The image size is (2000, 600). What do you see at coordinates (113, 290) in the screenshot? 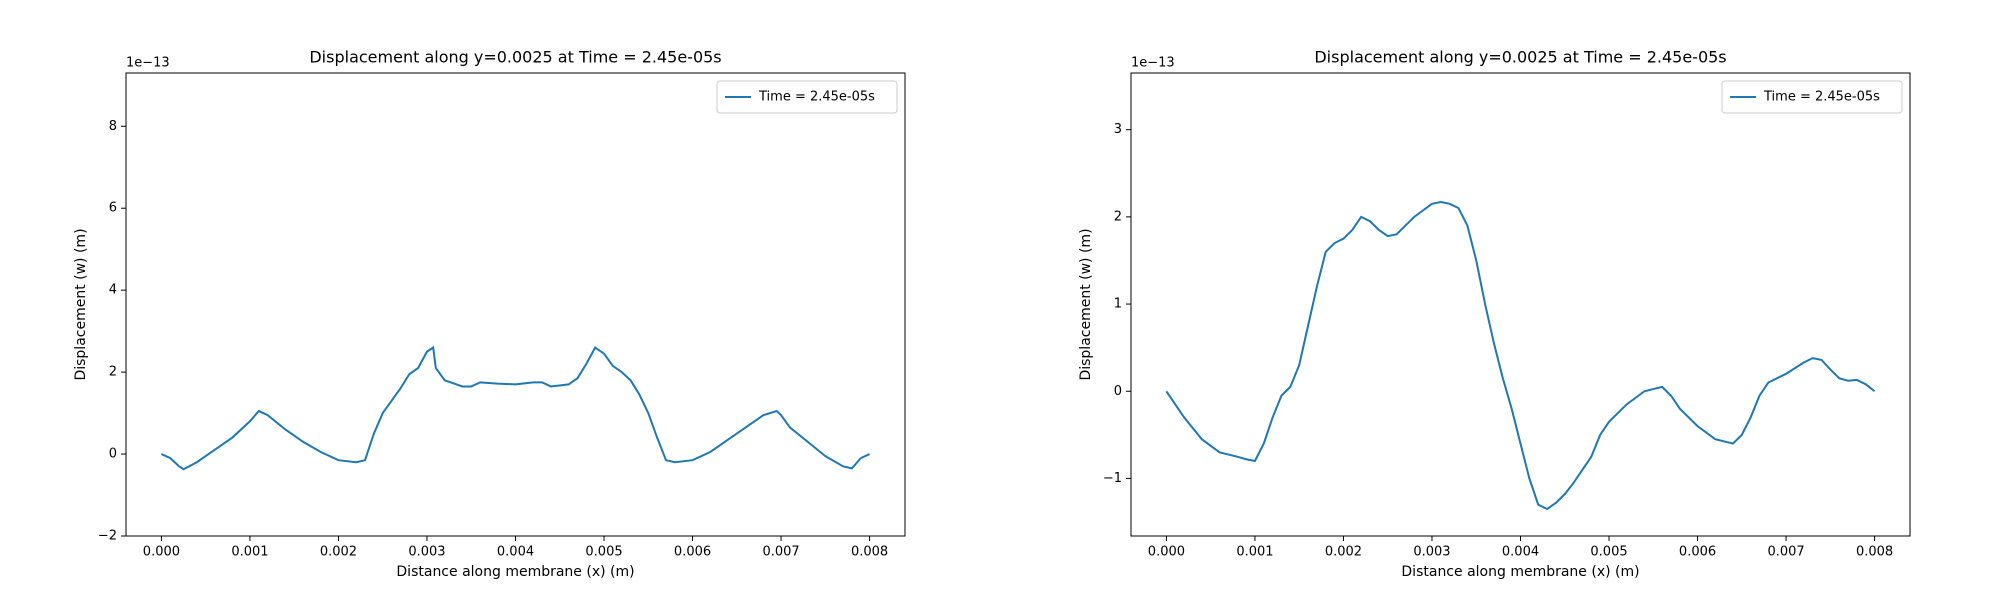
I see `y-tick-label: 4` at bounding box center [113, 290].